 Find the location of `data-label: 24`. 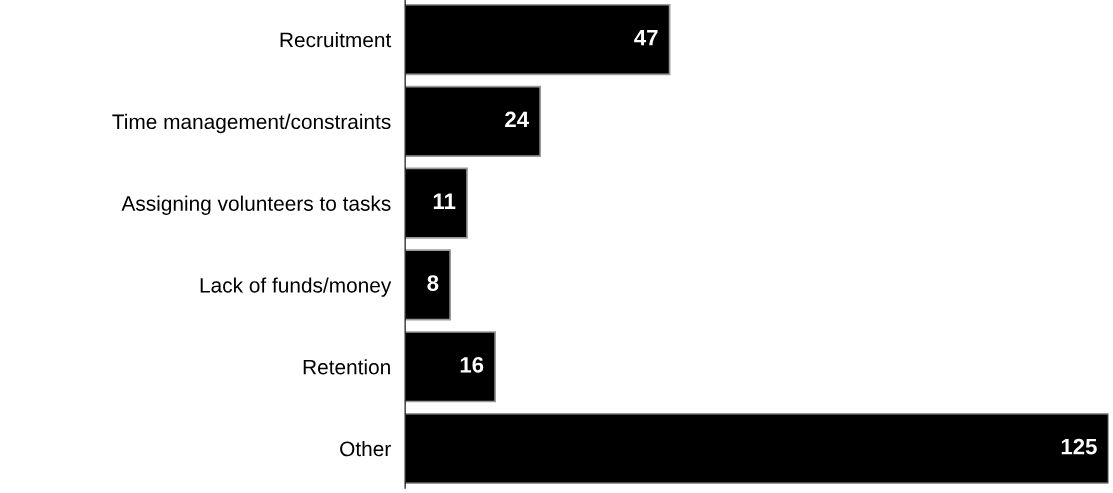

data-label: 24 is located at coordinates (517, 119).